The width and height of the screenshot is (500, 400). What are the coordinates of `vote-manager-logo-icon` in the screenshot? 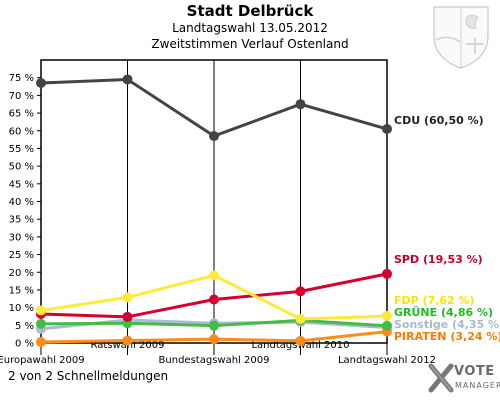 It's located at (441, 378).